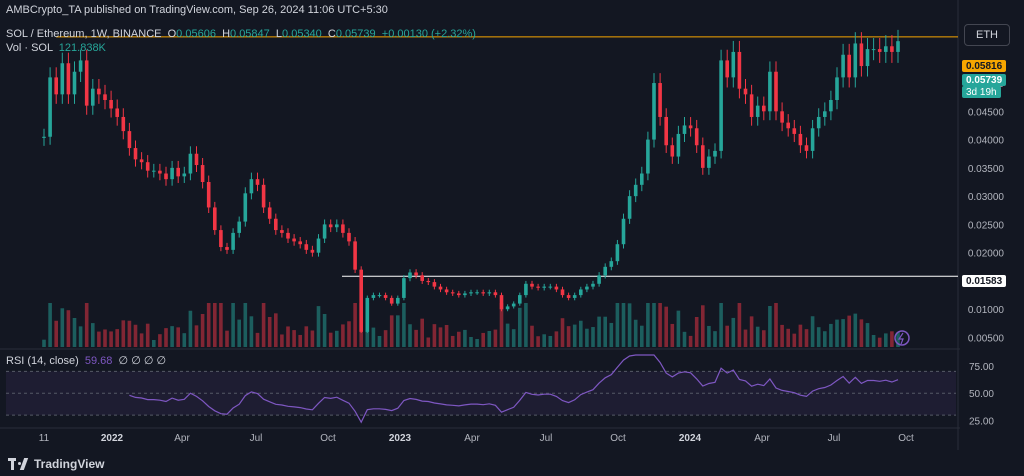 The image size is (1024, 476). I want to click on indicator-flash-icon, so click(902, 338).